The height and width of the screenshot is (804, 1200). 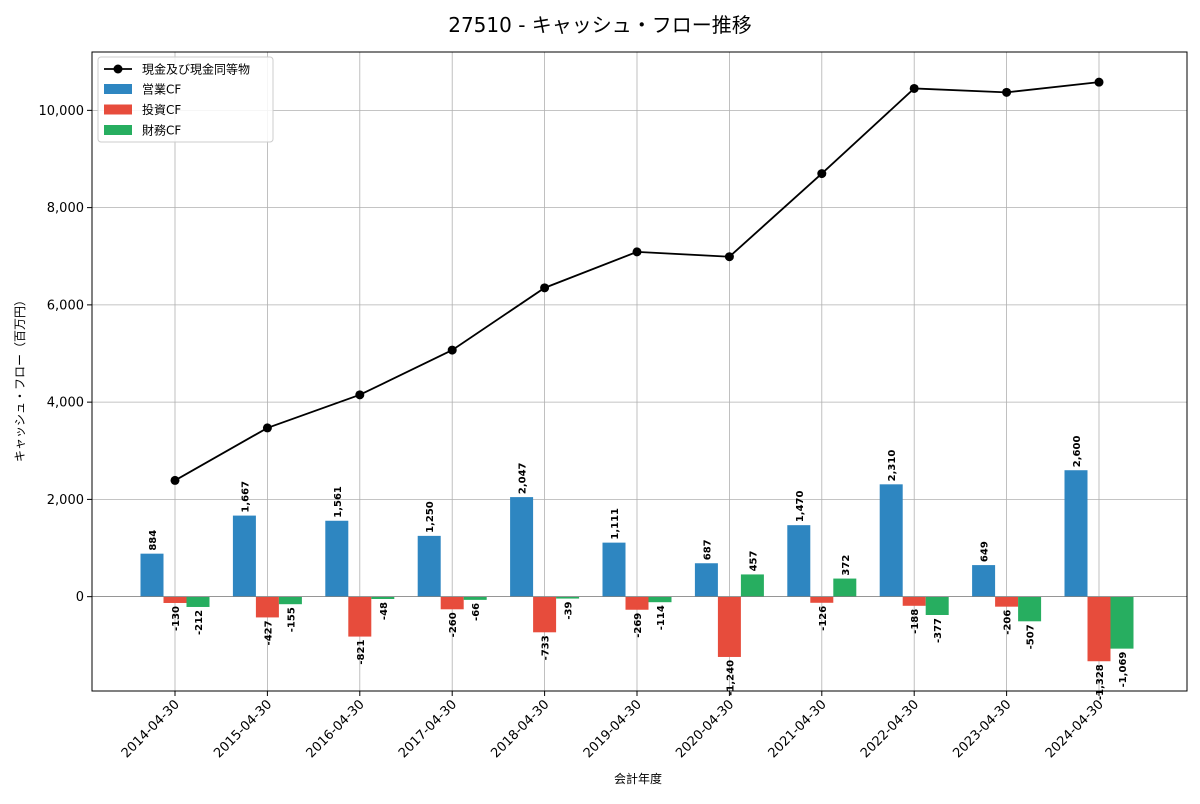 I want to click on chart-title: 27510 - キャッシュ・フロー推移, so click(x=600, y=25).